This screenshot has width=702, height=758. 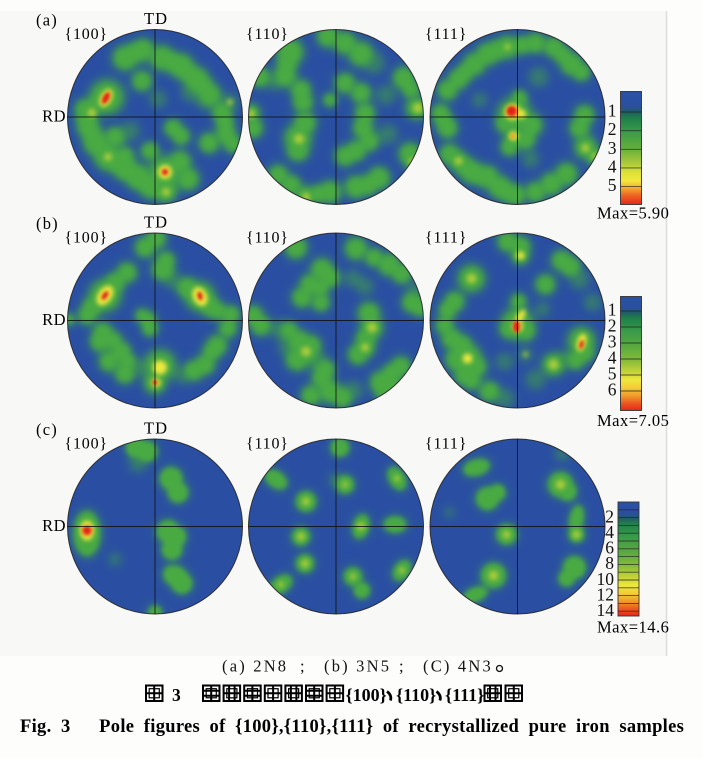 What do you see at coordinates (633, 420) in the screenshot?
I see `svg-text: Max=7.05` at bounding box center [633, 420].